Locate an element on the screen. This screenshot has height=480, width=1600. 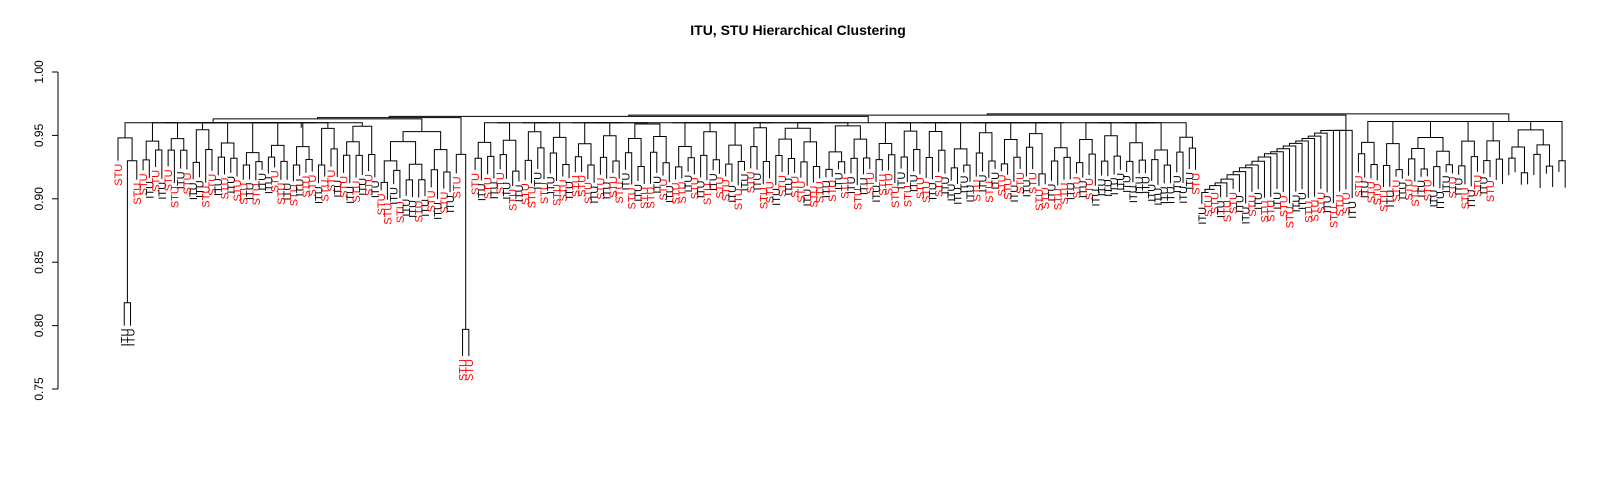
y-tick-label: 0.95 is located at coordinates (39, 135).